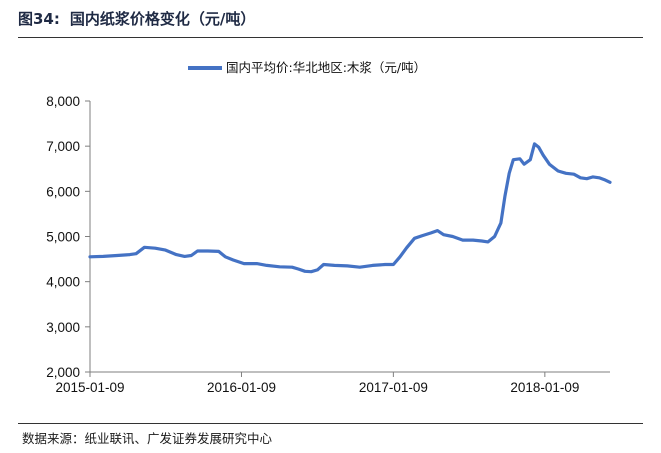 The image size is (661, 453). What do you see at coordinates (63, 237) in the screenshot?
I see `y-tick-label: 5,000` at bounding box center [63, 237].